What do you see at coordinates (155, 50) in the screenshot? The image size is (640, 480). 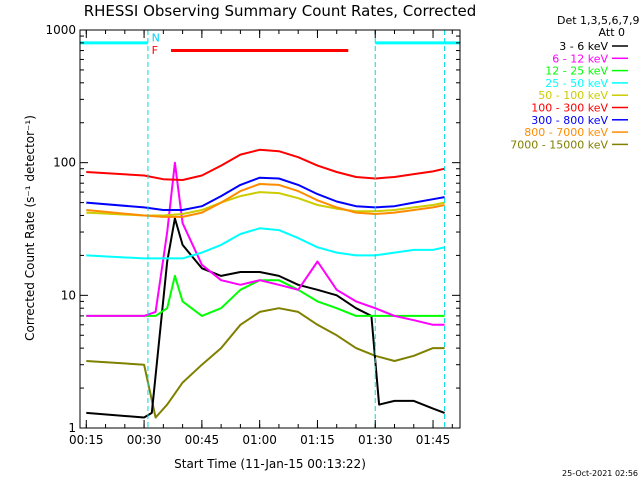 I see `annotation-F-label: F` at bounding box center [155, 50].